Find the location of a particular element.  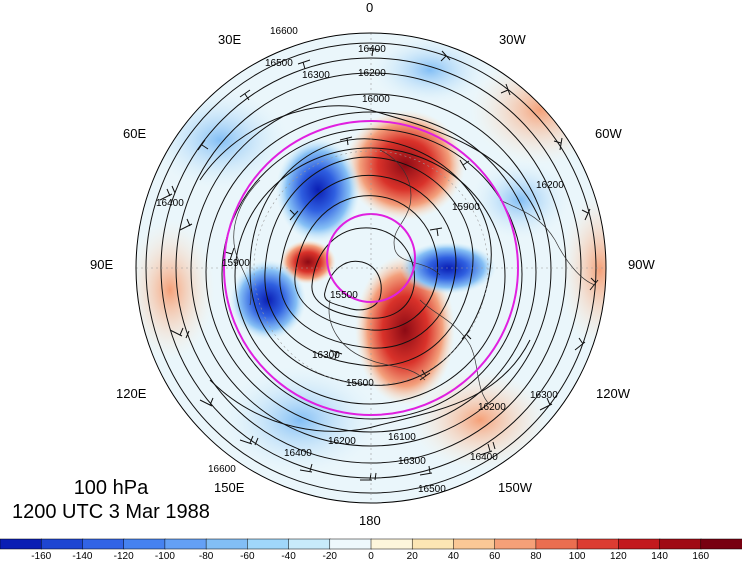

colorbar-tick-label: -60 is located at coordinates (247, 556).